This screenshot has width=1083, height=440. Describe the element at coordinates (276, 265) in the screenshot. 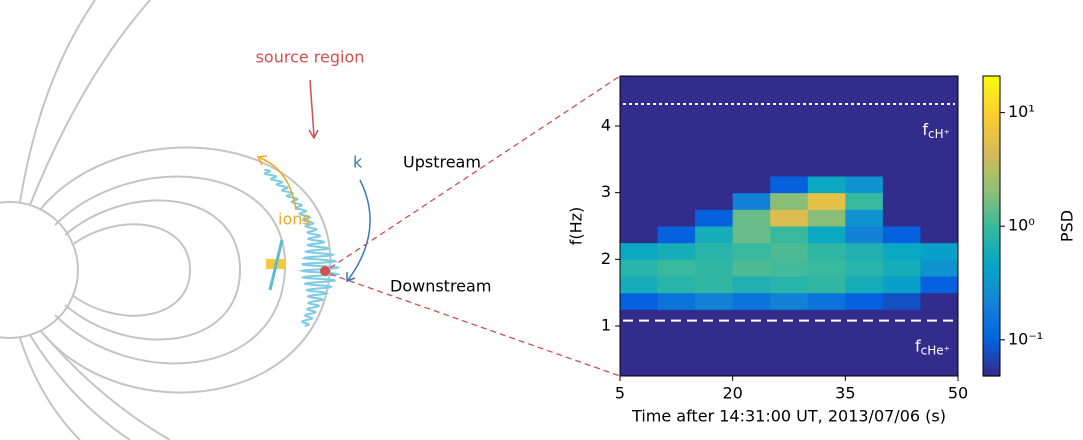

I see `satellite-panel` at that location.